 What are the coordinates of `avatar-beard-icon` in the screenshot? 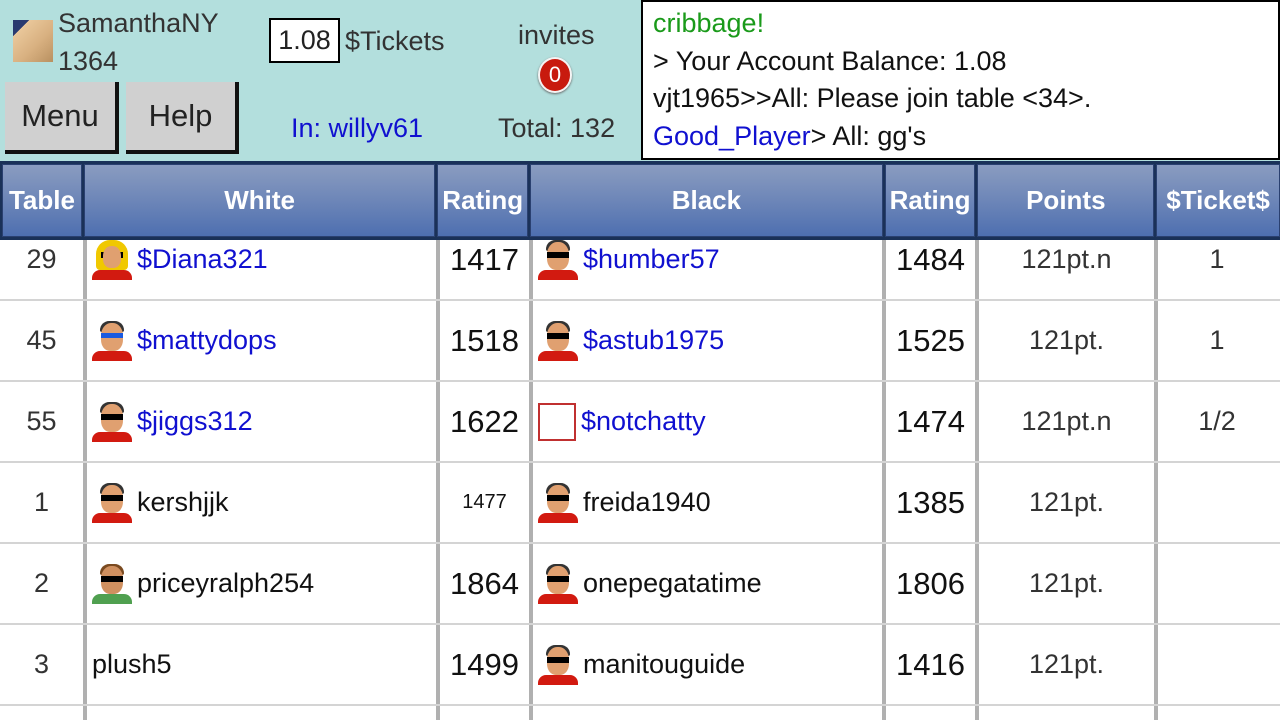 It's located at (112, 583).